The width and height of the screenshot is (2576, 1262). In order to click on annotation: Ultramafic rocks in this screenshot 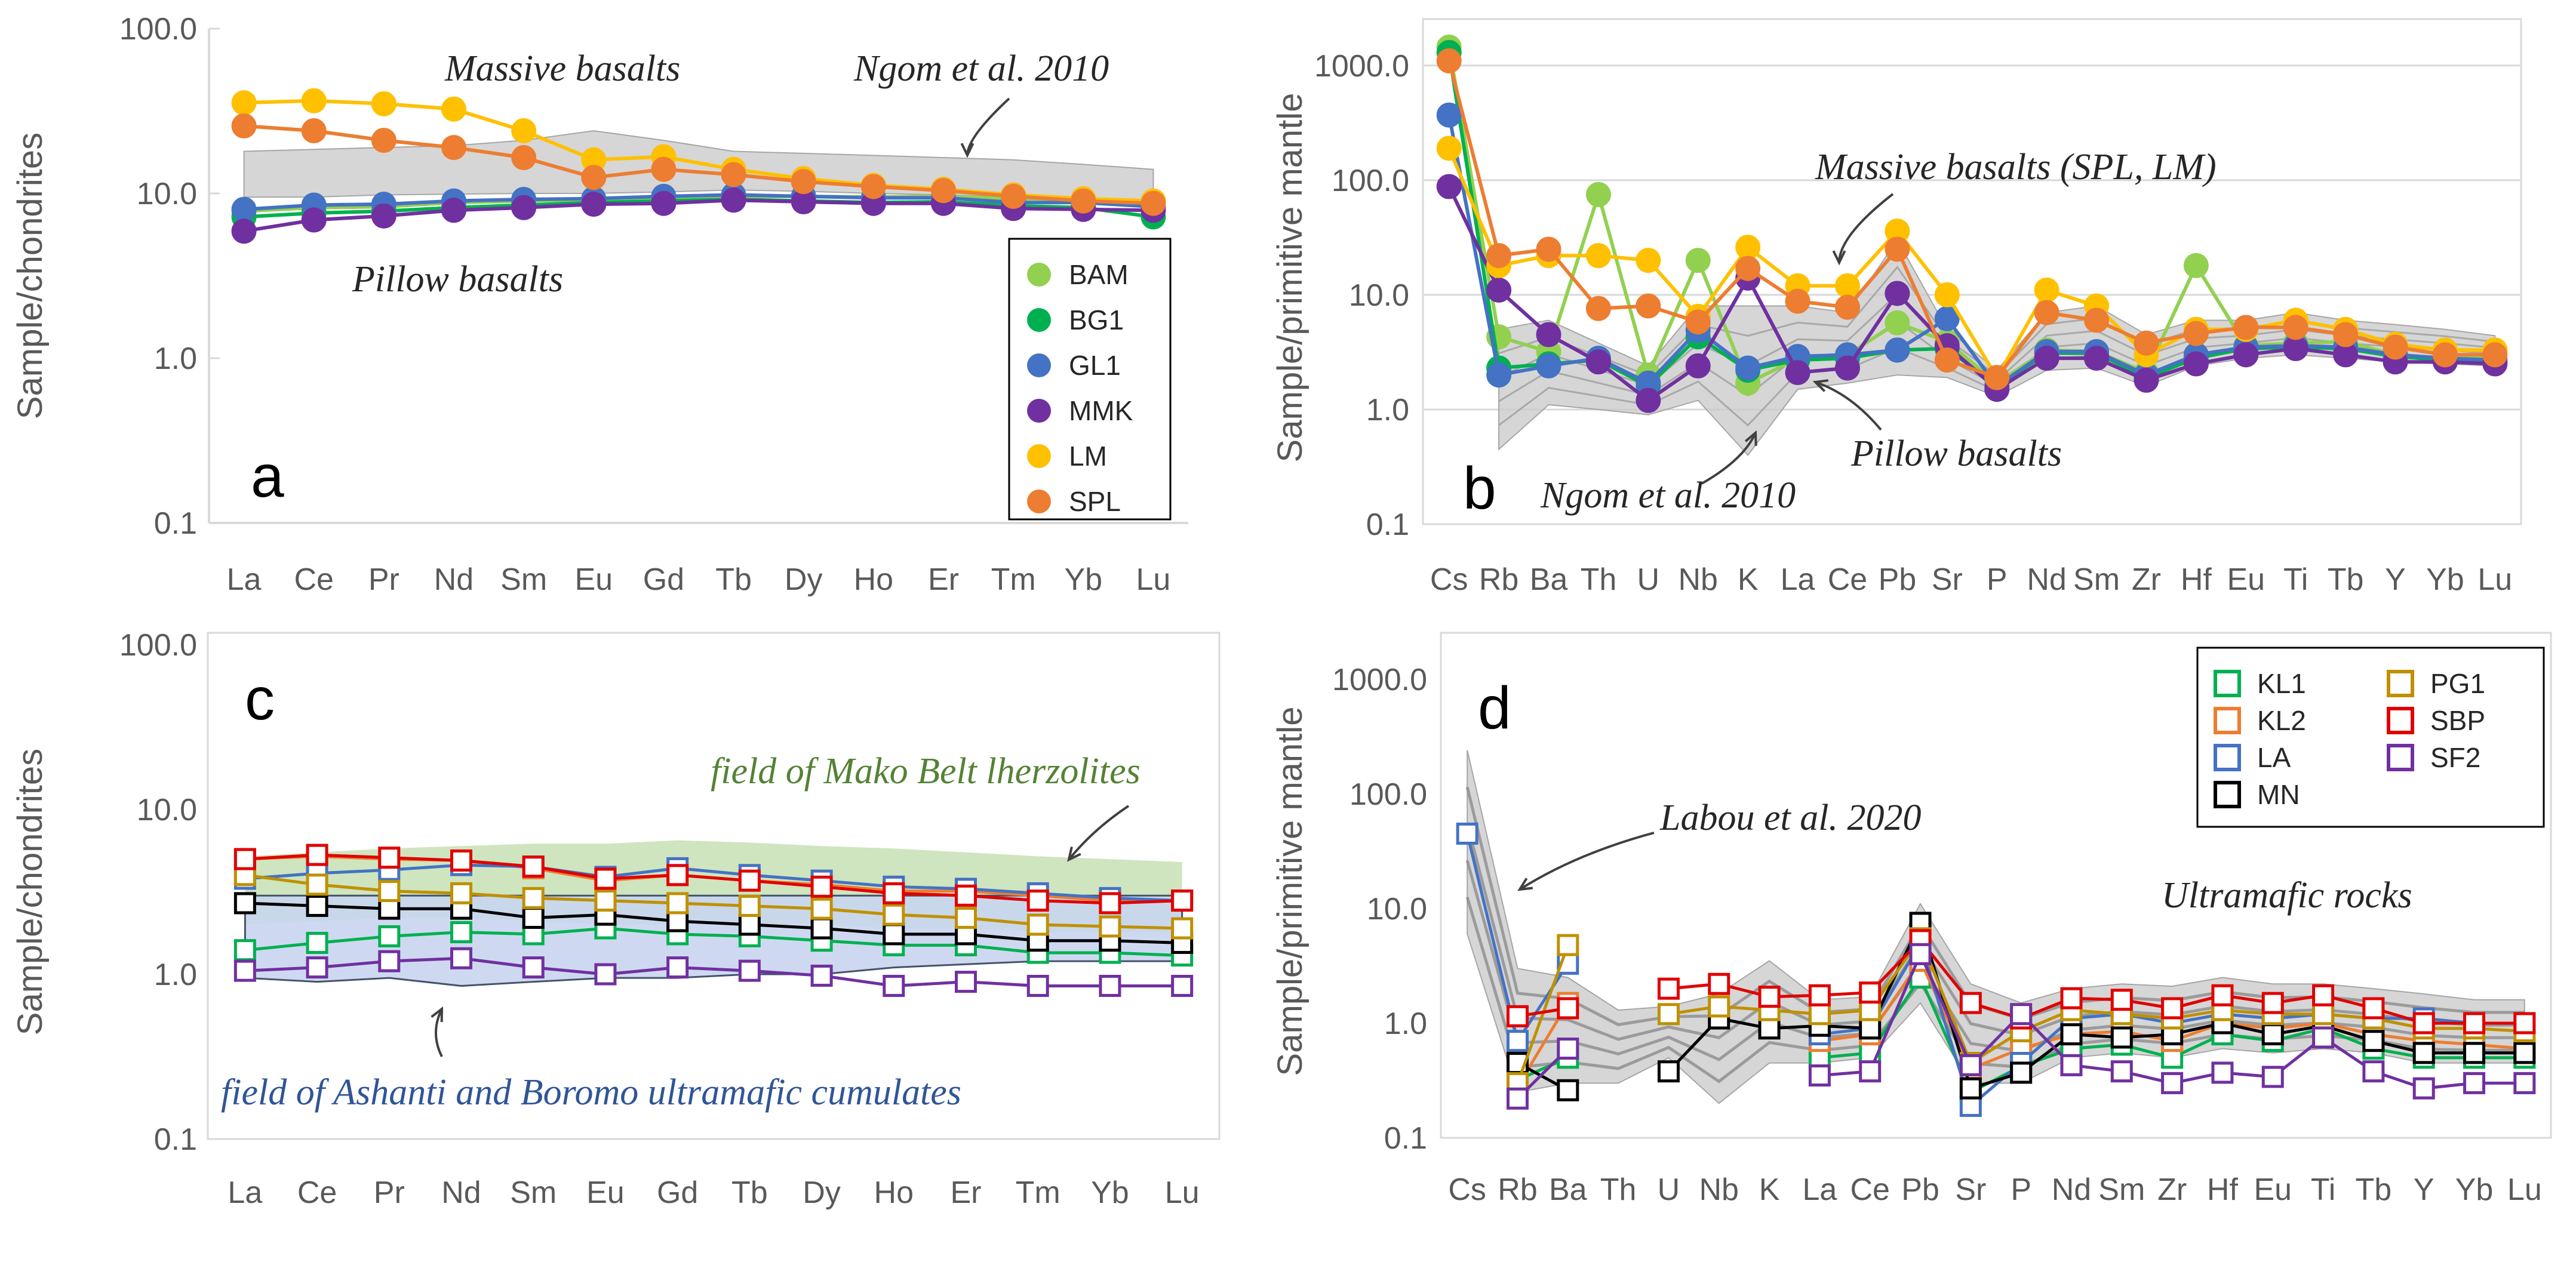, I will do `click(2287, 895)`.